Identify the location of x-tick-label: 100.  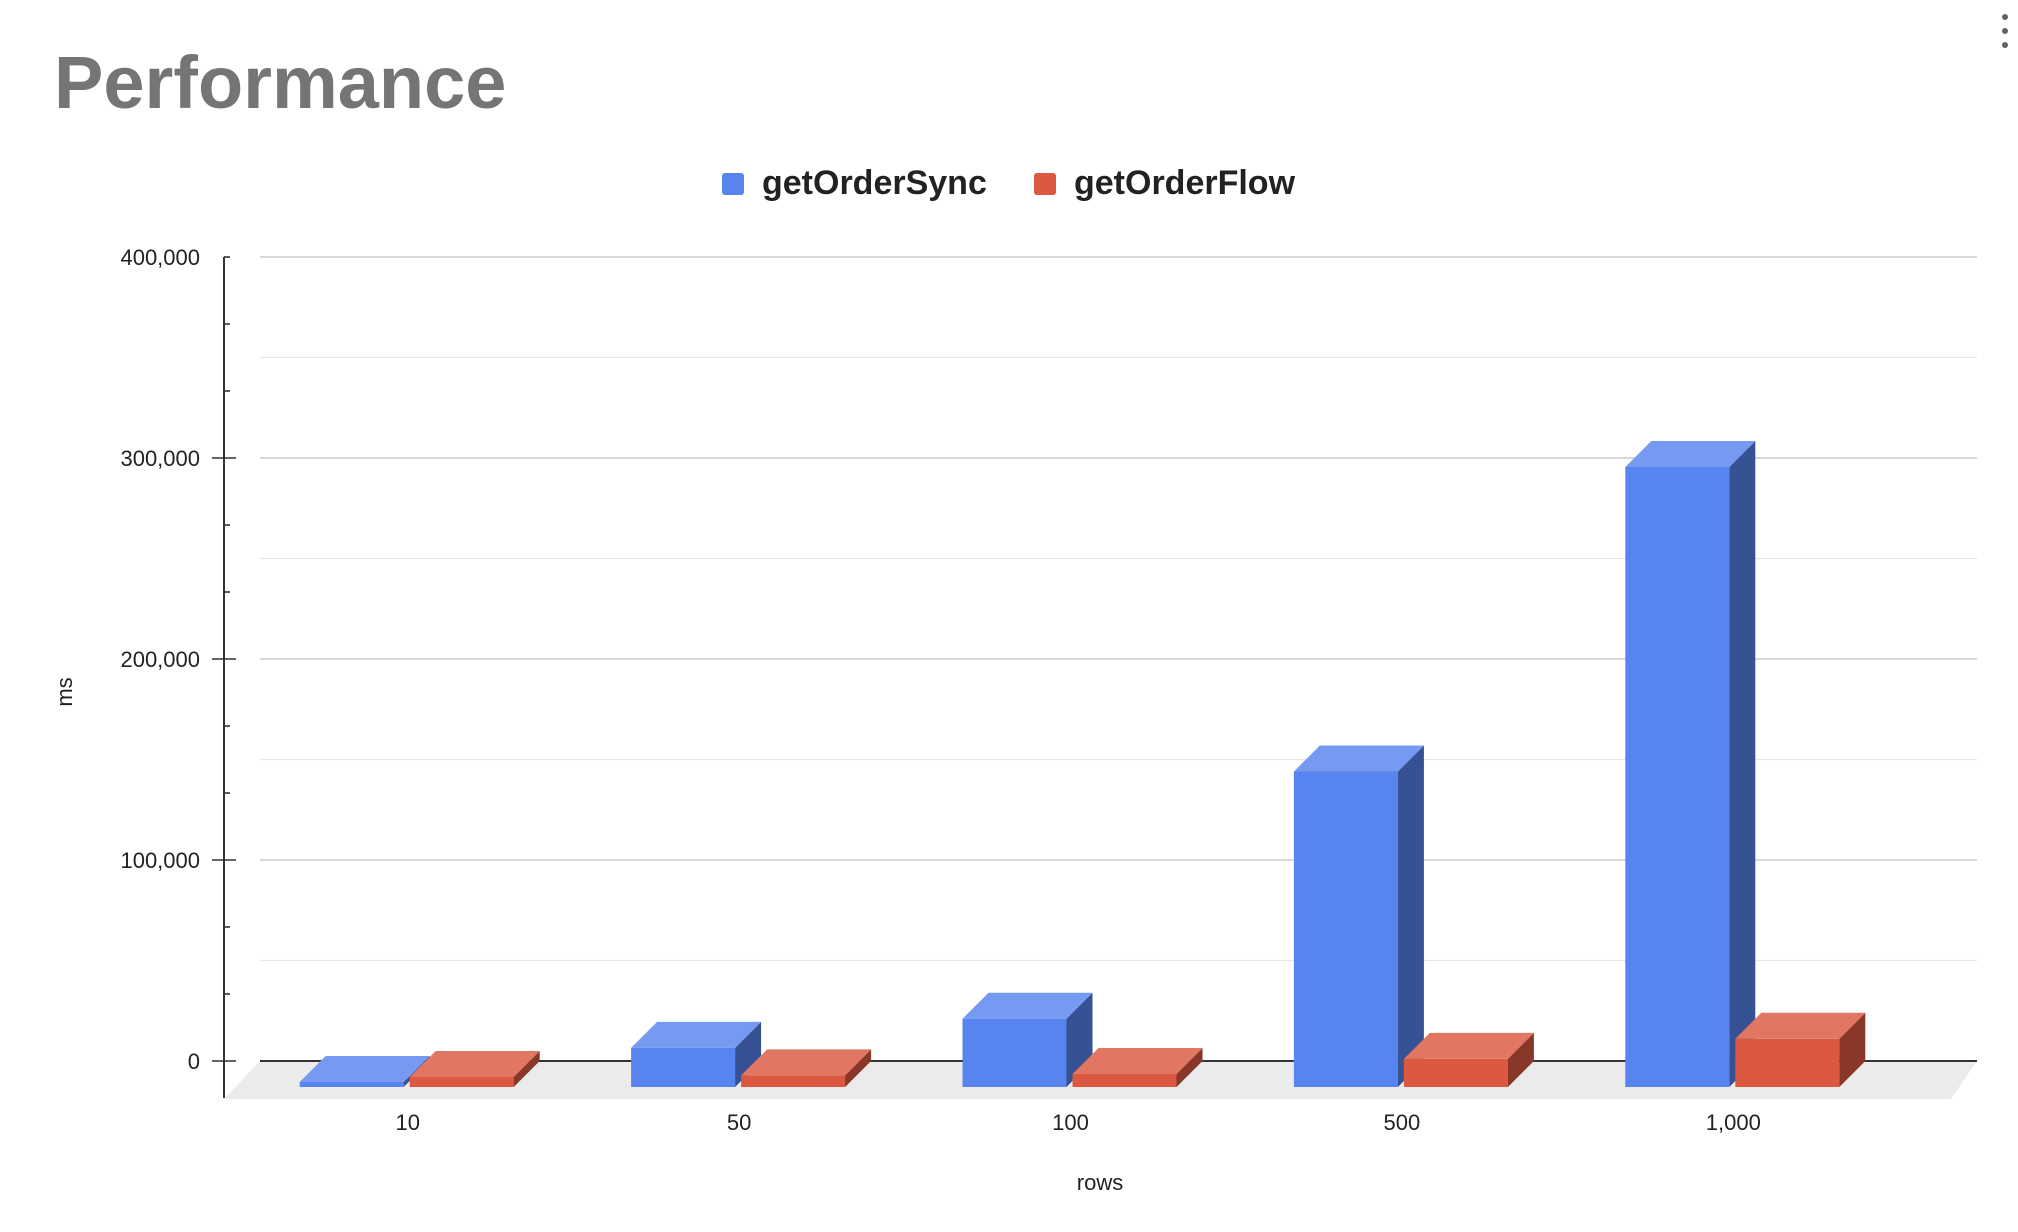
(1070, 1122).